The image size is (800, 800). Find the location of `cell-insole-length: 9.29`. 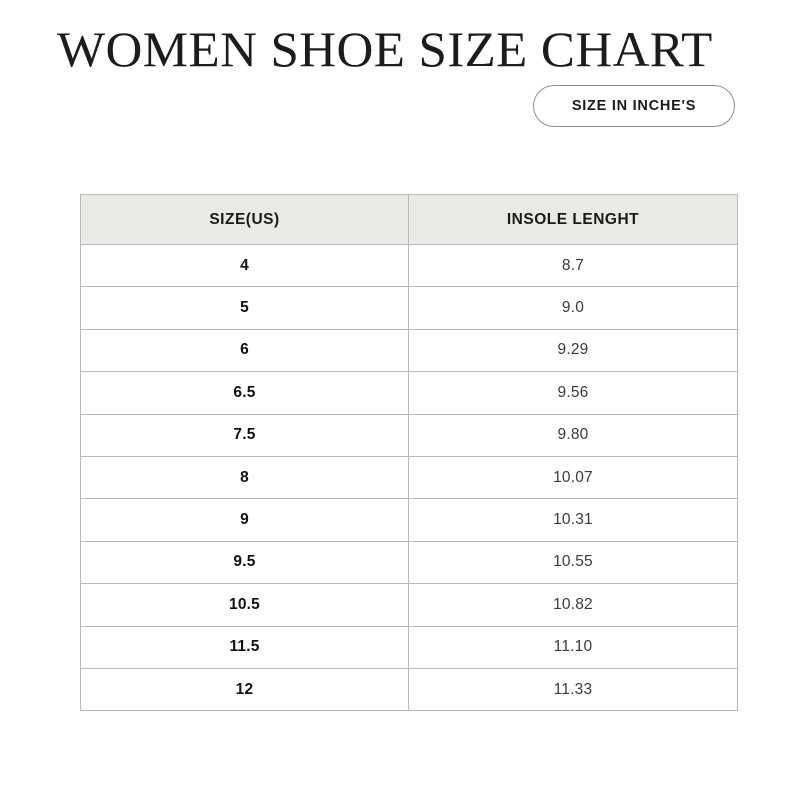

cell-insole-length: 9.29 is located at coordinates (573, 350).